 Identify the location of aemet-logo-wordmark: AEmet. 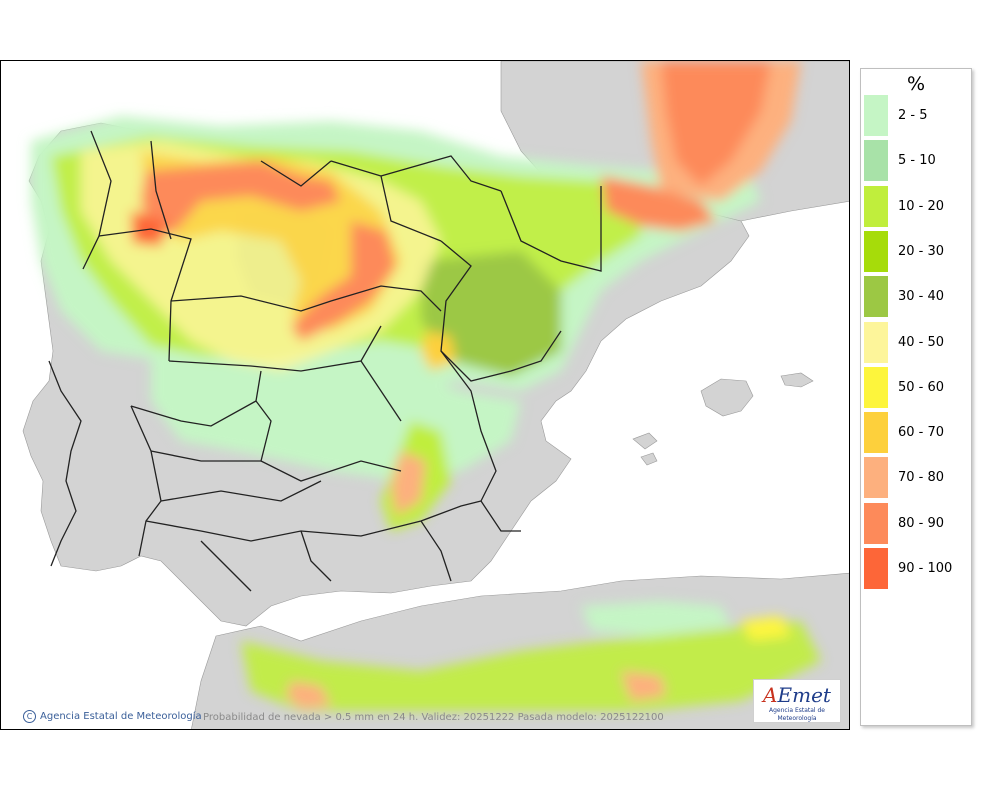
(797, 695).